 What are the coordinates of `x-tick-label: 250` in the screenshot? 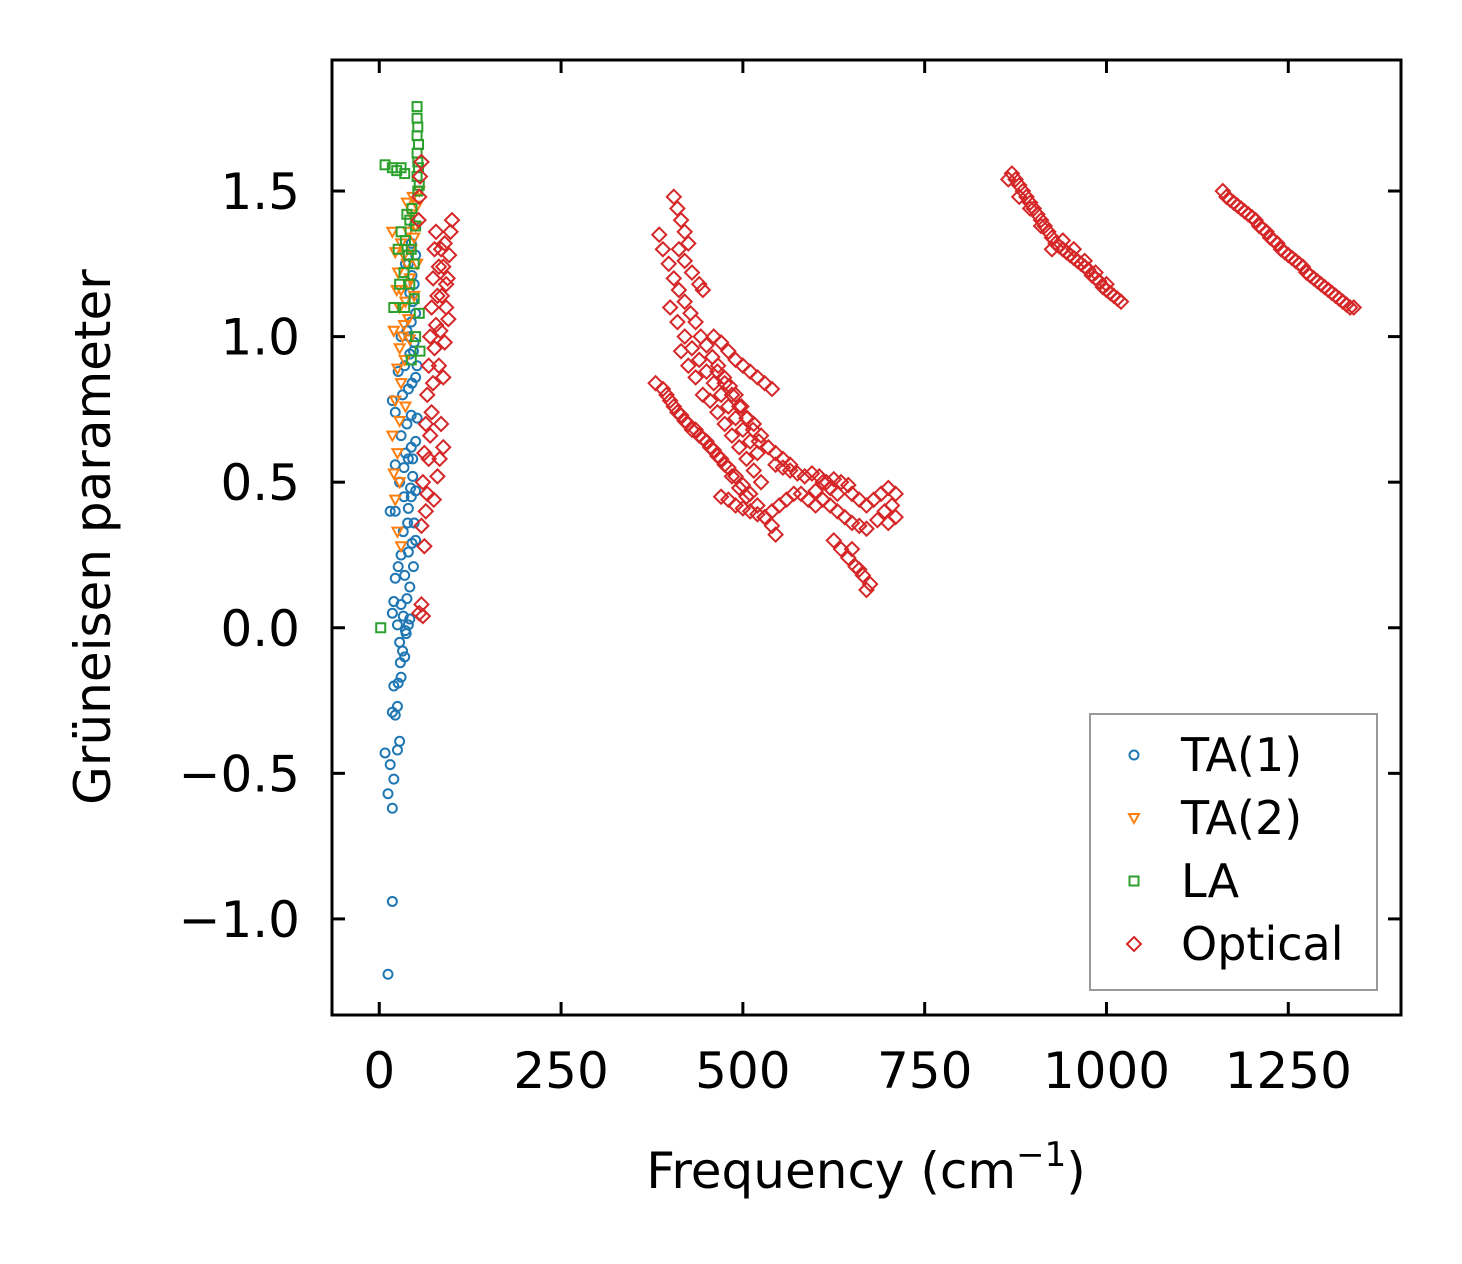 It's located at (560, 1071).